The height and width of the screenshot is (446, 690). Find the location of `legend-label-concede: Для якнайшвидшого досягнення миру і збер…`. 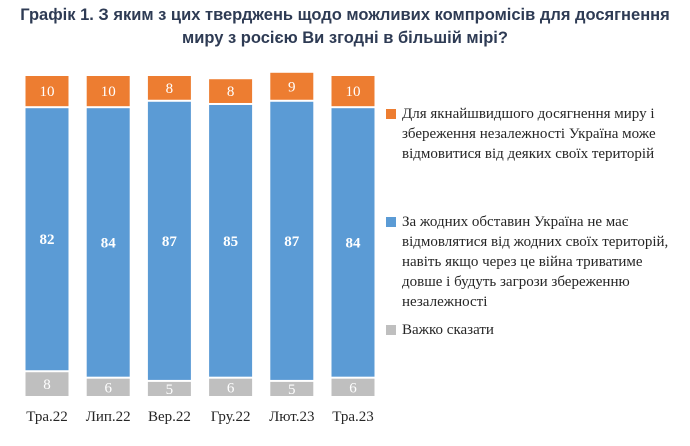

legend-label-concede: Для якнайшвидшого досягнення миру і збер… is located at coordinates (529, 134).